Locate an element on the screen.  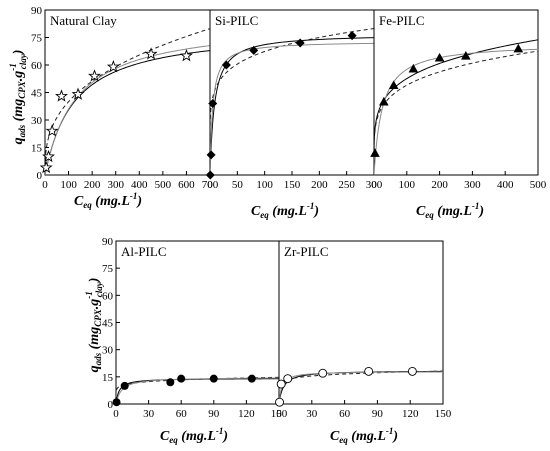
top-ylabel: qads (mgCPX.g-1clay) is located at coordinates (18, 97).